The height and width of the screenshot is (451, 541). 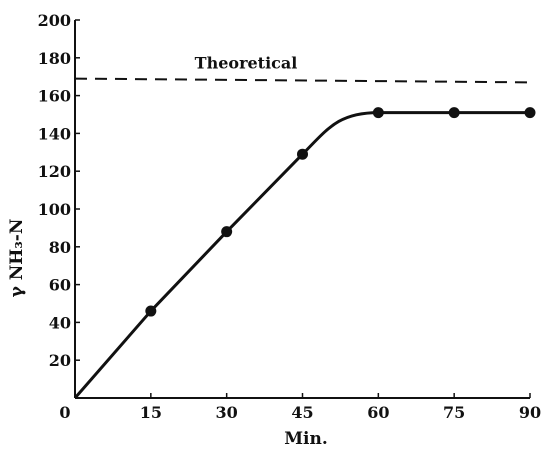 What do you see at coordinates (17, 258) in the screenshot?
I see `y-axis-label: γ NH₃-N` at bounding box center [17, 258].